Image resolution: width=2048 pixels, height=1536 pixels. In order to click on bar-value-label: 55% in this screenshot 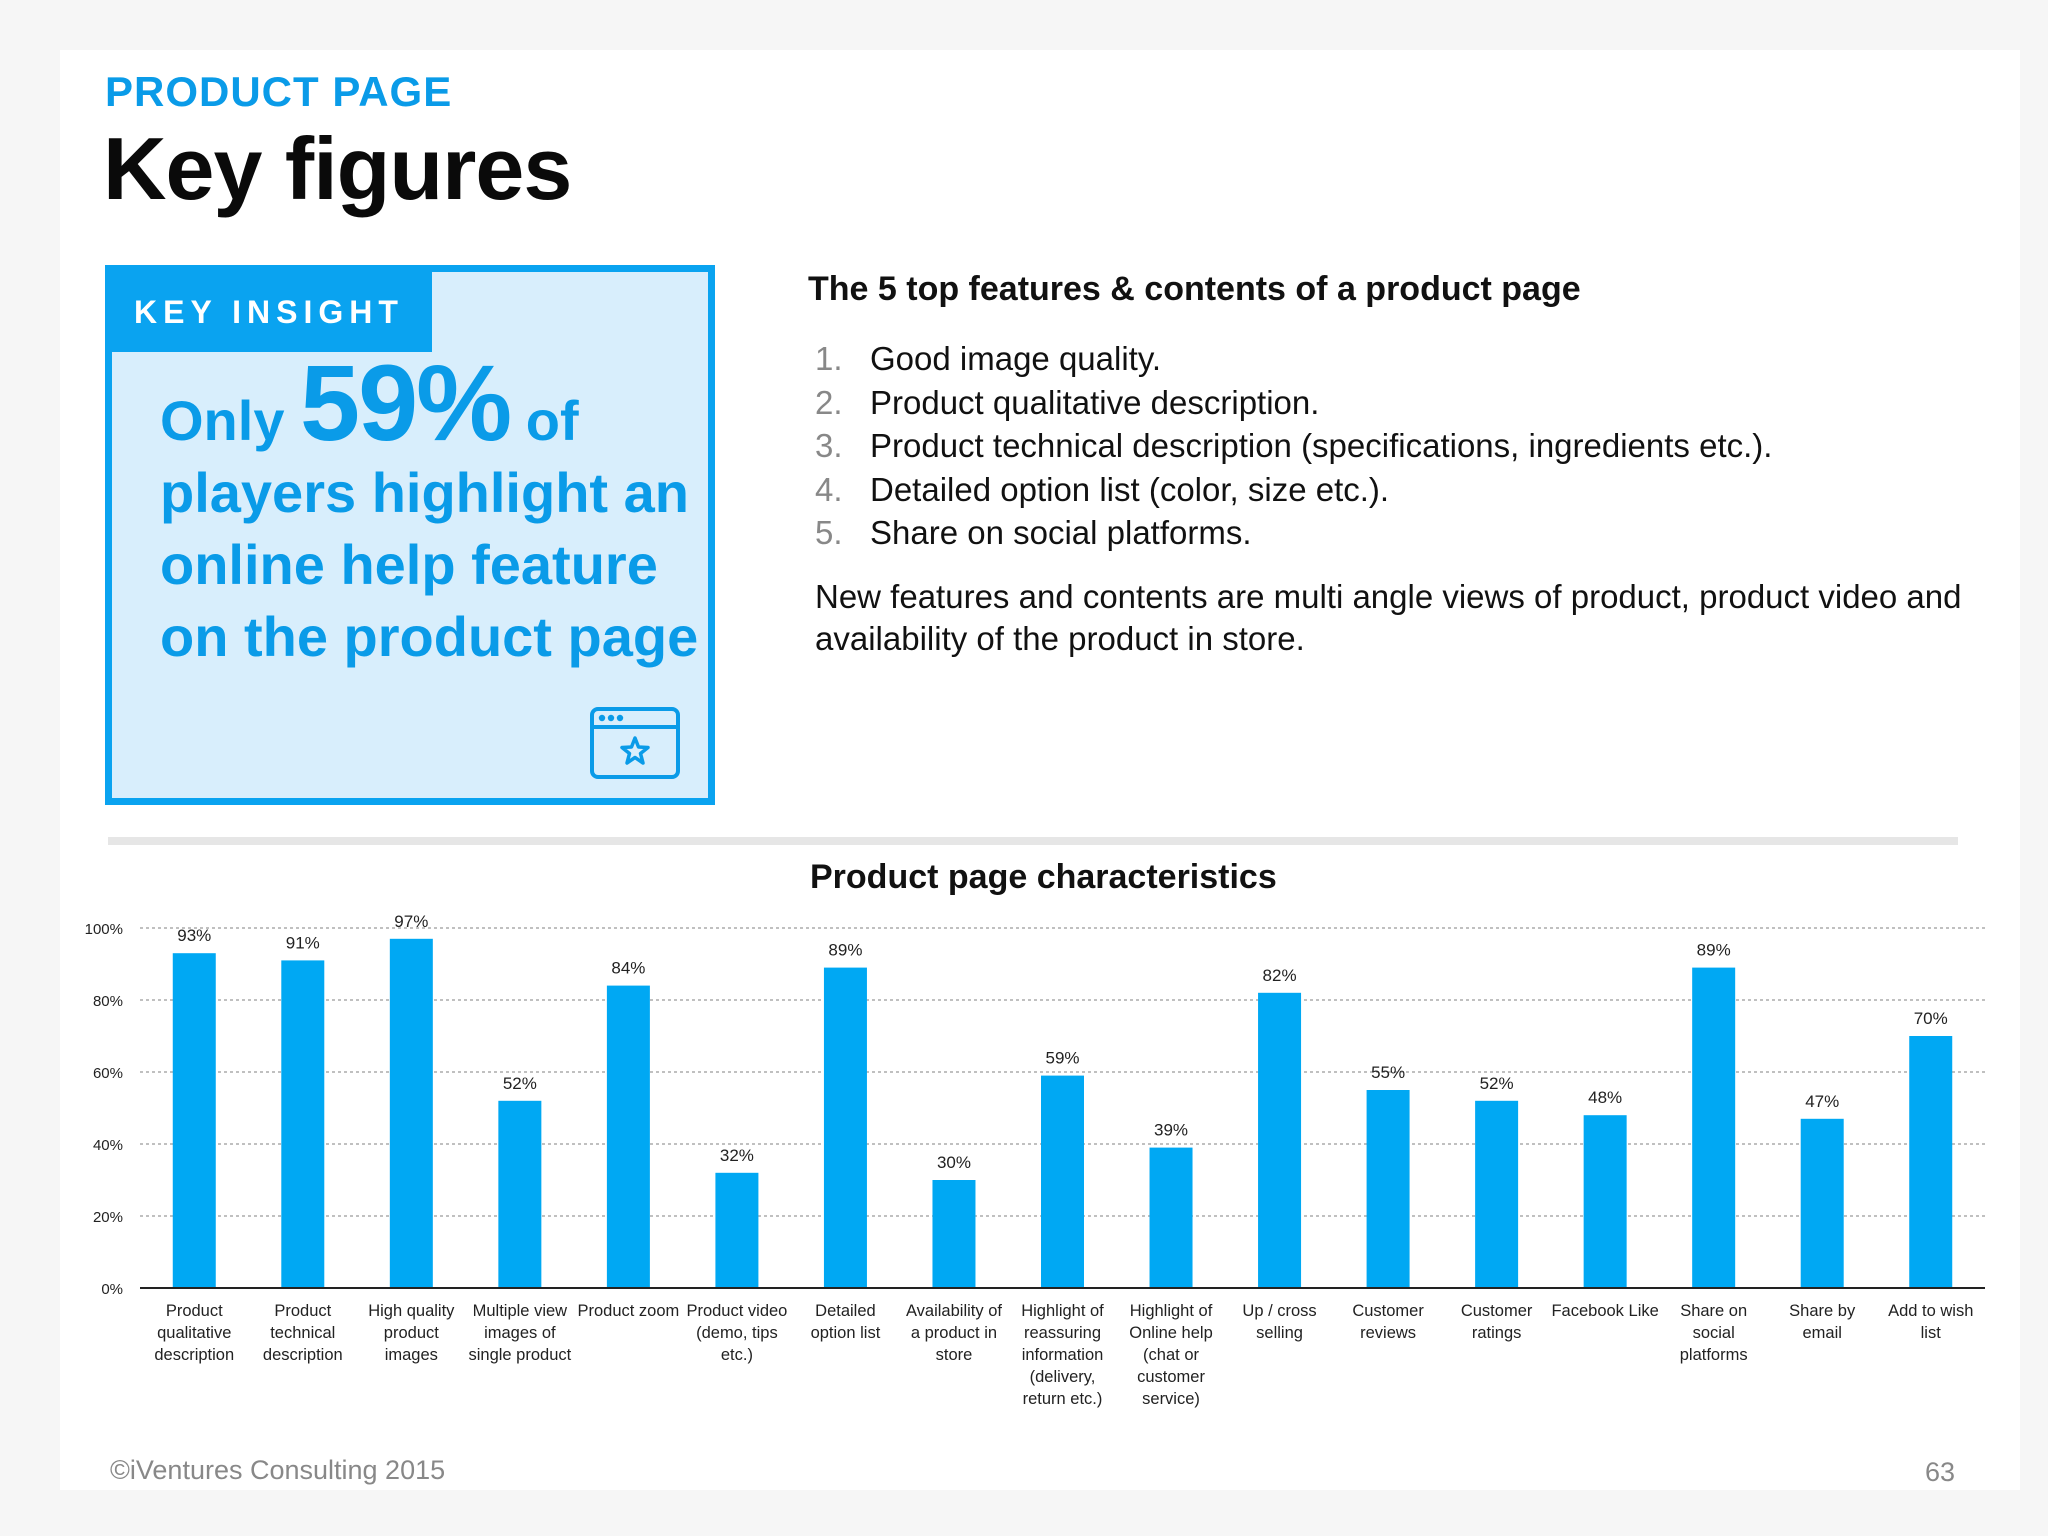, I will do `click(1388, 1072)`.